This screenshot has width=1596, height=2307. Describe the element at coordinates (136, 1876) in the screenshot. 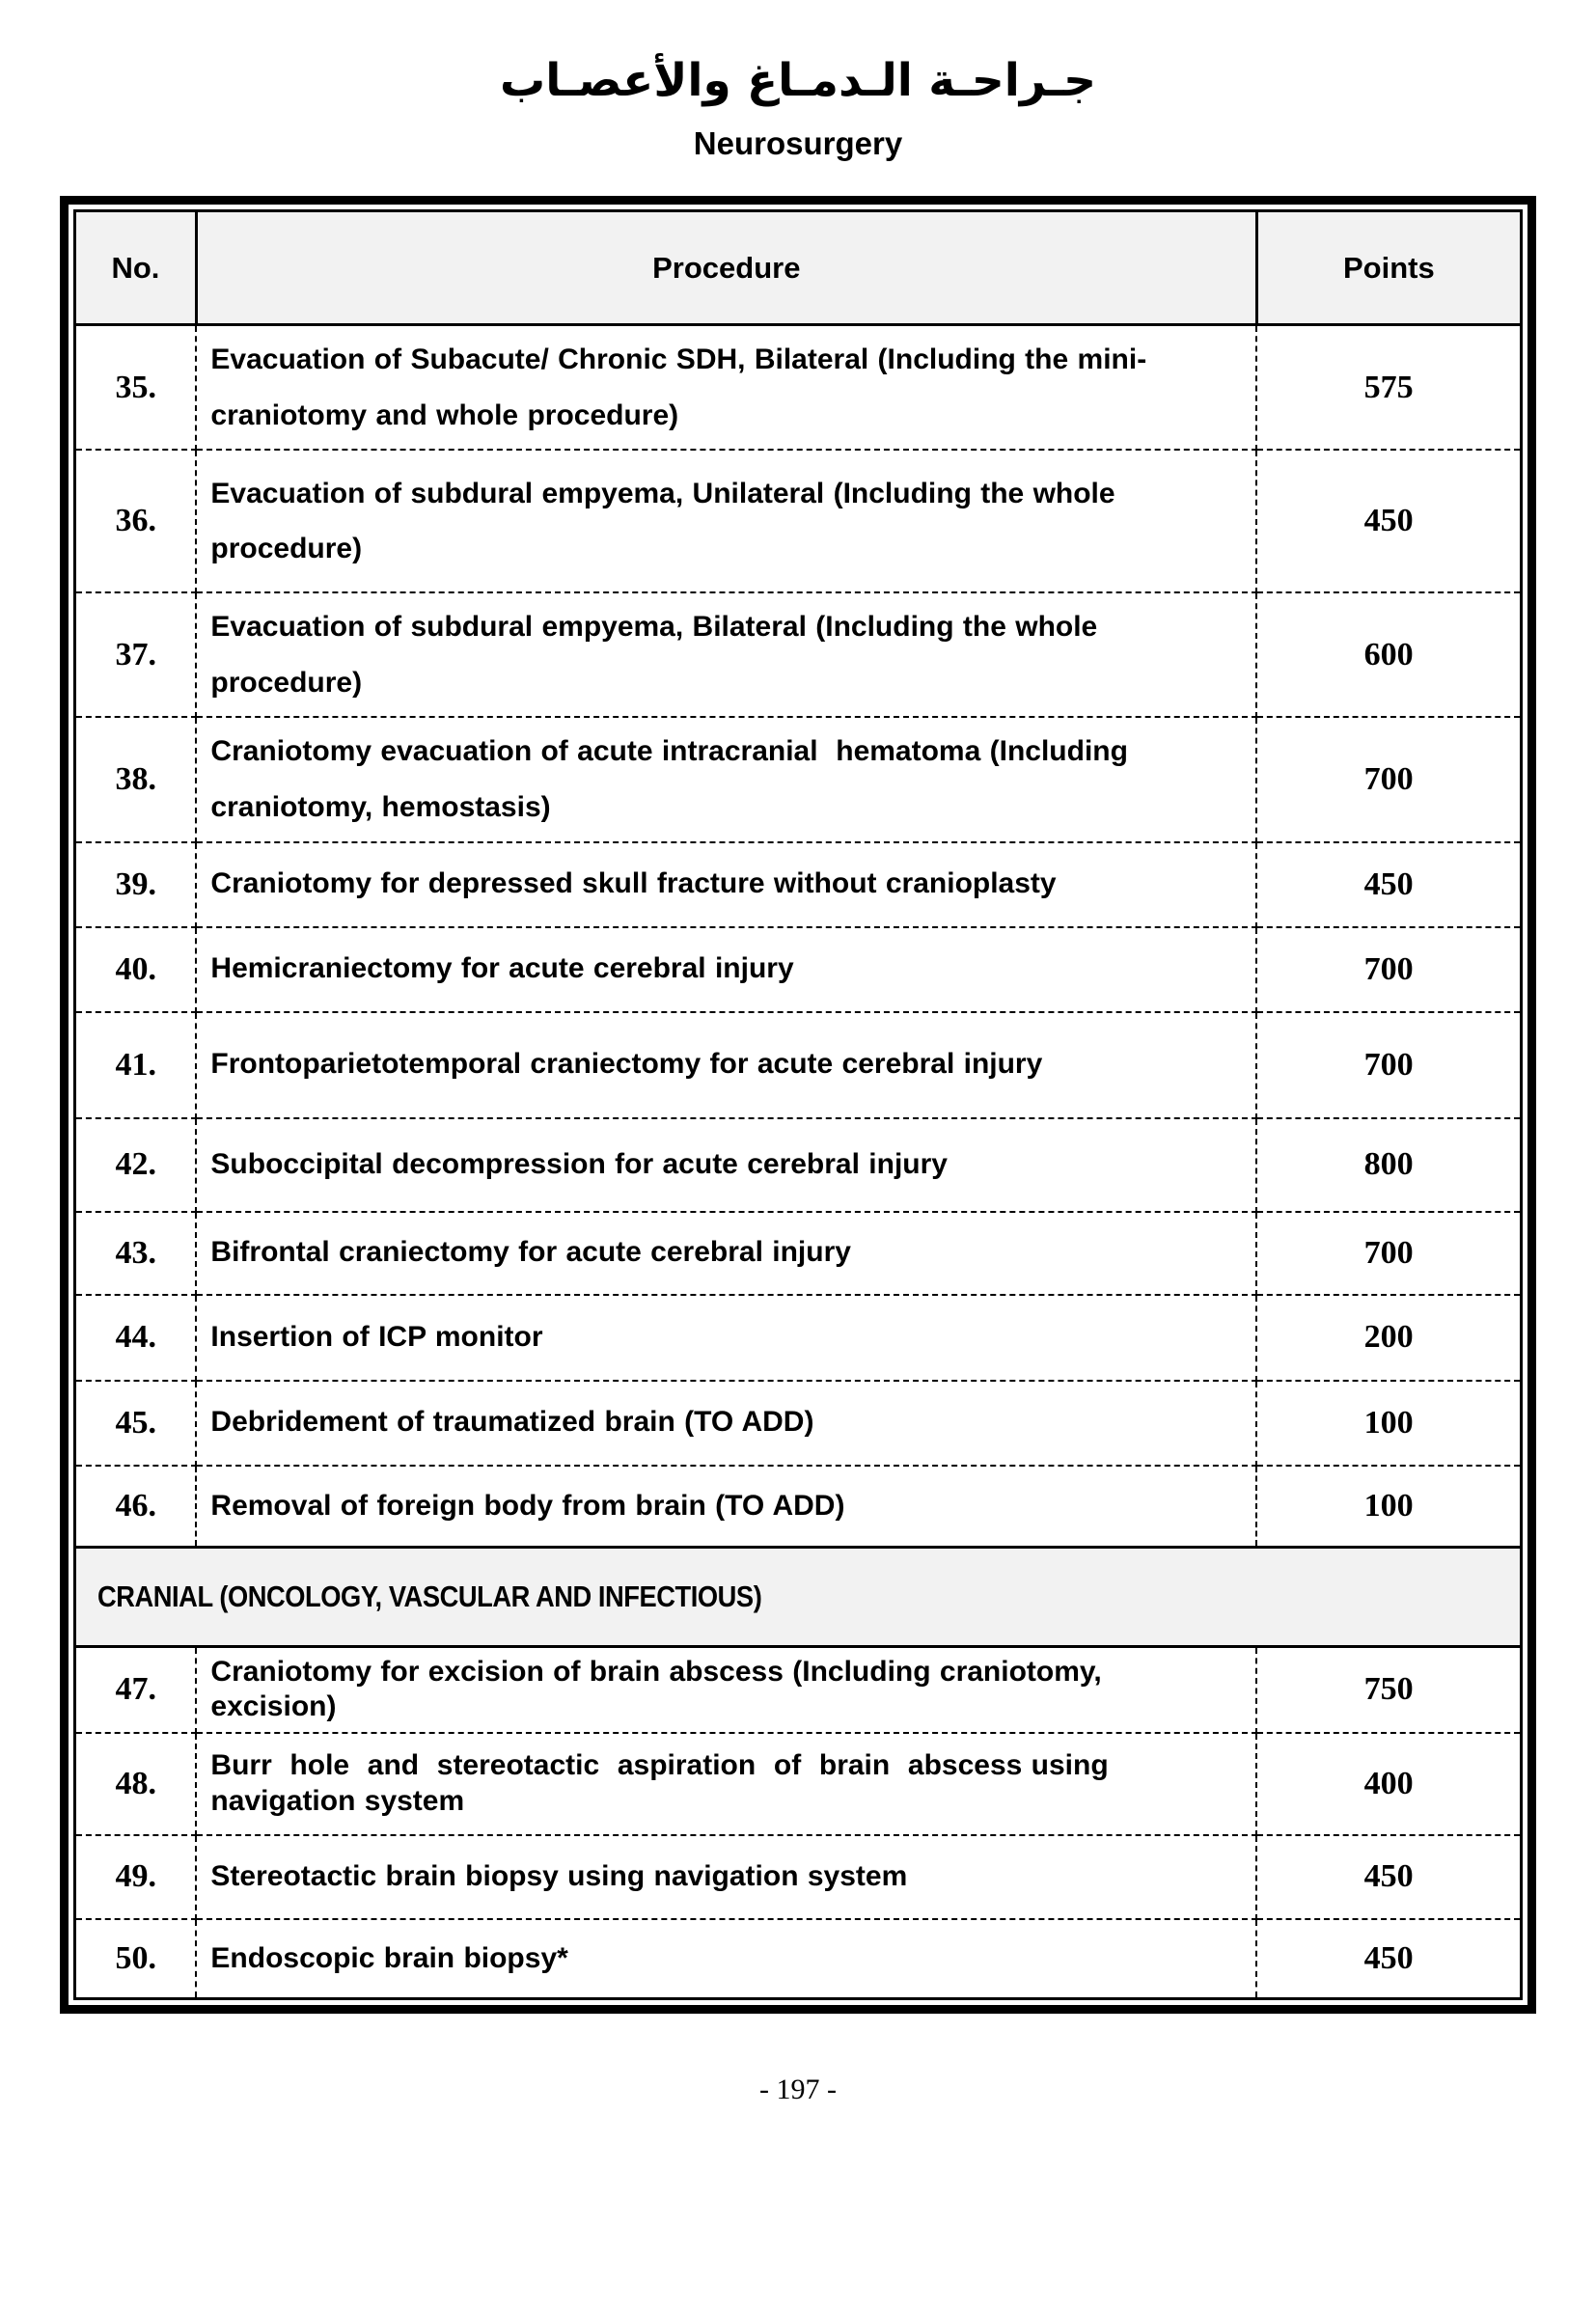

I see `row-number: 49.` at that location.